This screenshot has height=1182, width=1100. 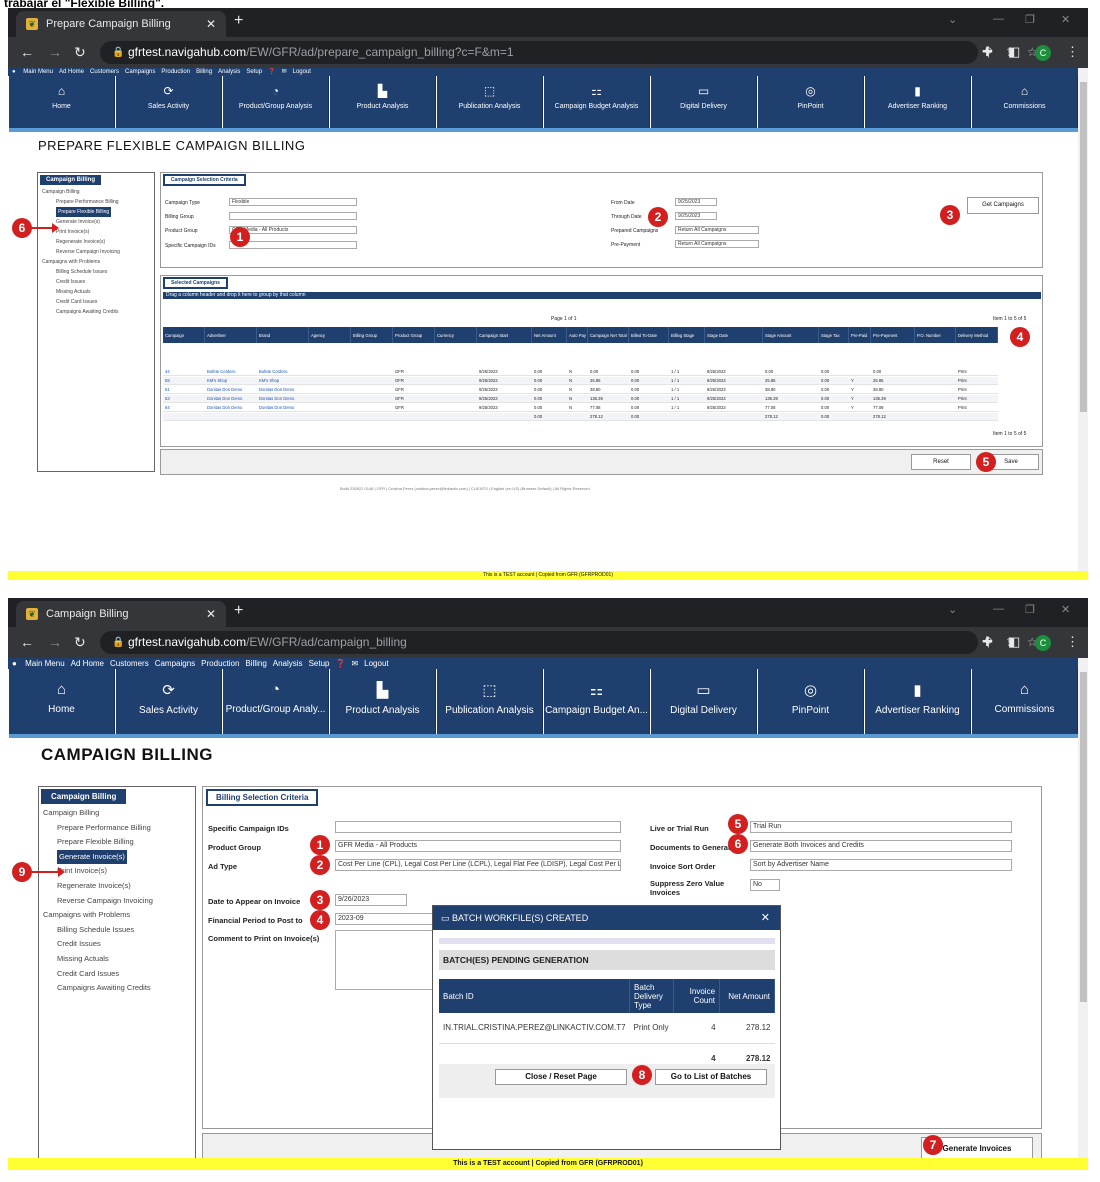 I want to click on close-reset-button: Close / Reset Page, so click(x=561, y=1077).